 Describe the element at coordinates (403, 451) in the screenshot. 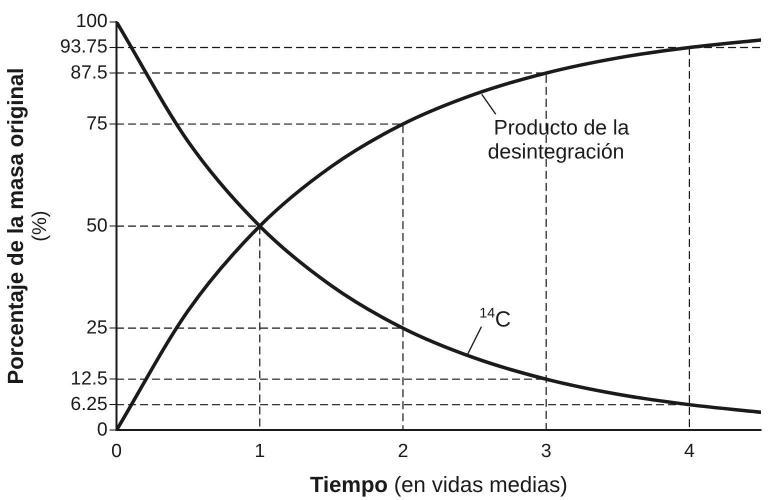

I see `x-tick-label: 2` at that location.